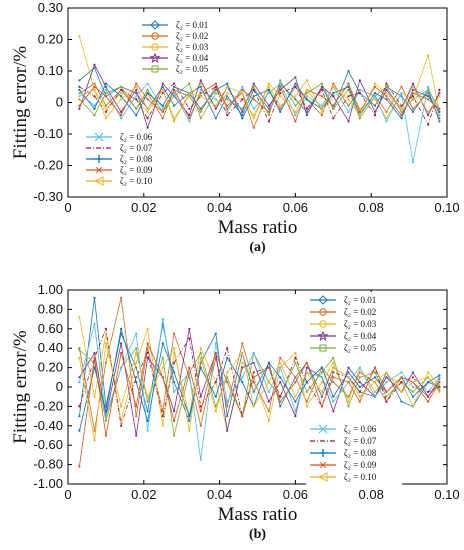 The height and width of the screenshot is (550, 464). What do you see at coordinates (175, 36) in the screenshot?
I see `legend-entry: ζ₂ = 0.02` at bounding box center [175, 36].